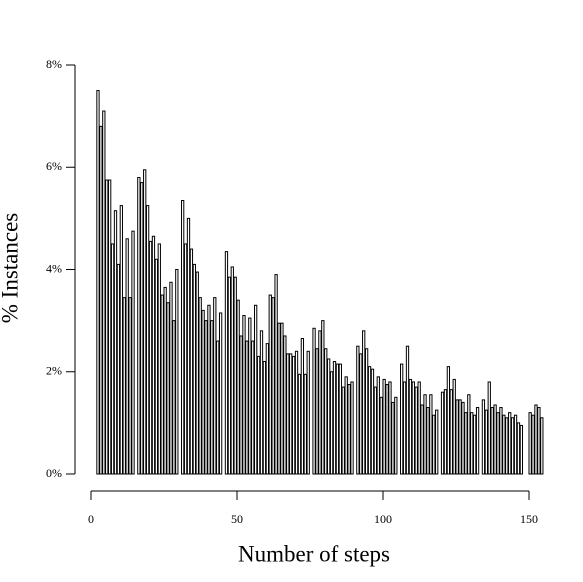  I want to click on x-tick-label: 0, so click(91, 519).